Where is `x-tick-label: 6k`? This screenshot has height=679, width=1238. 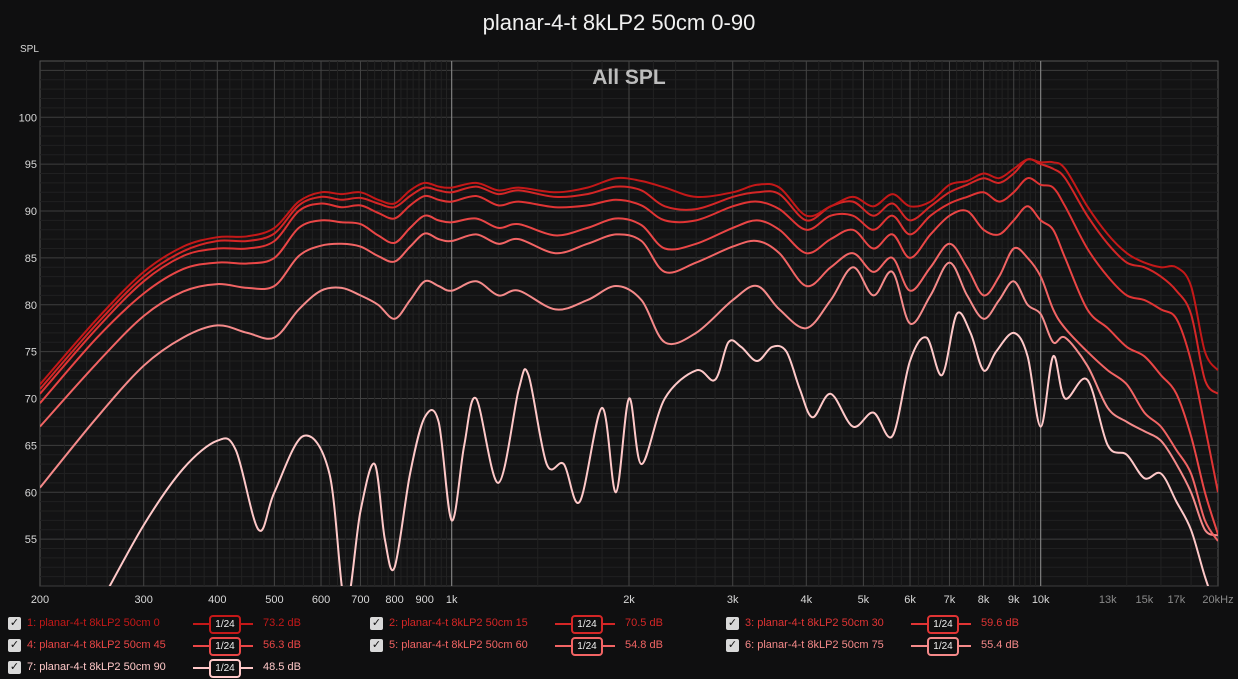 x-tick-label: 6k is located at coordinates (910, 600).